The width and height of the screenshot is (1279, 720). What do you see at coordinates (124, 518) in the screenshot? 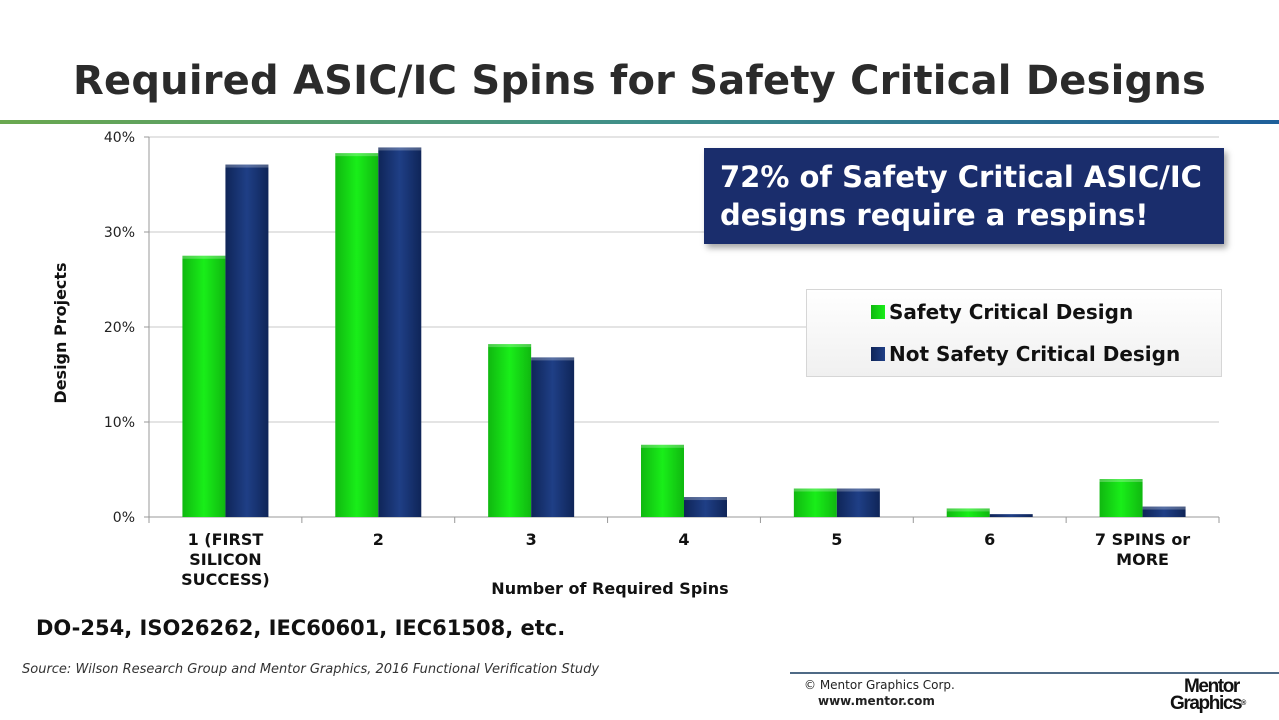
I see `y-tick-label: 0%` at bounding box center [124, 518].